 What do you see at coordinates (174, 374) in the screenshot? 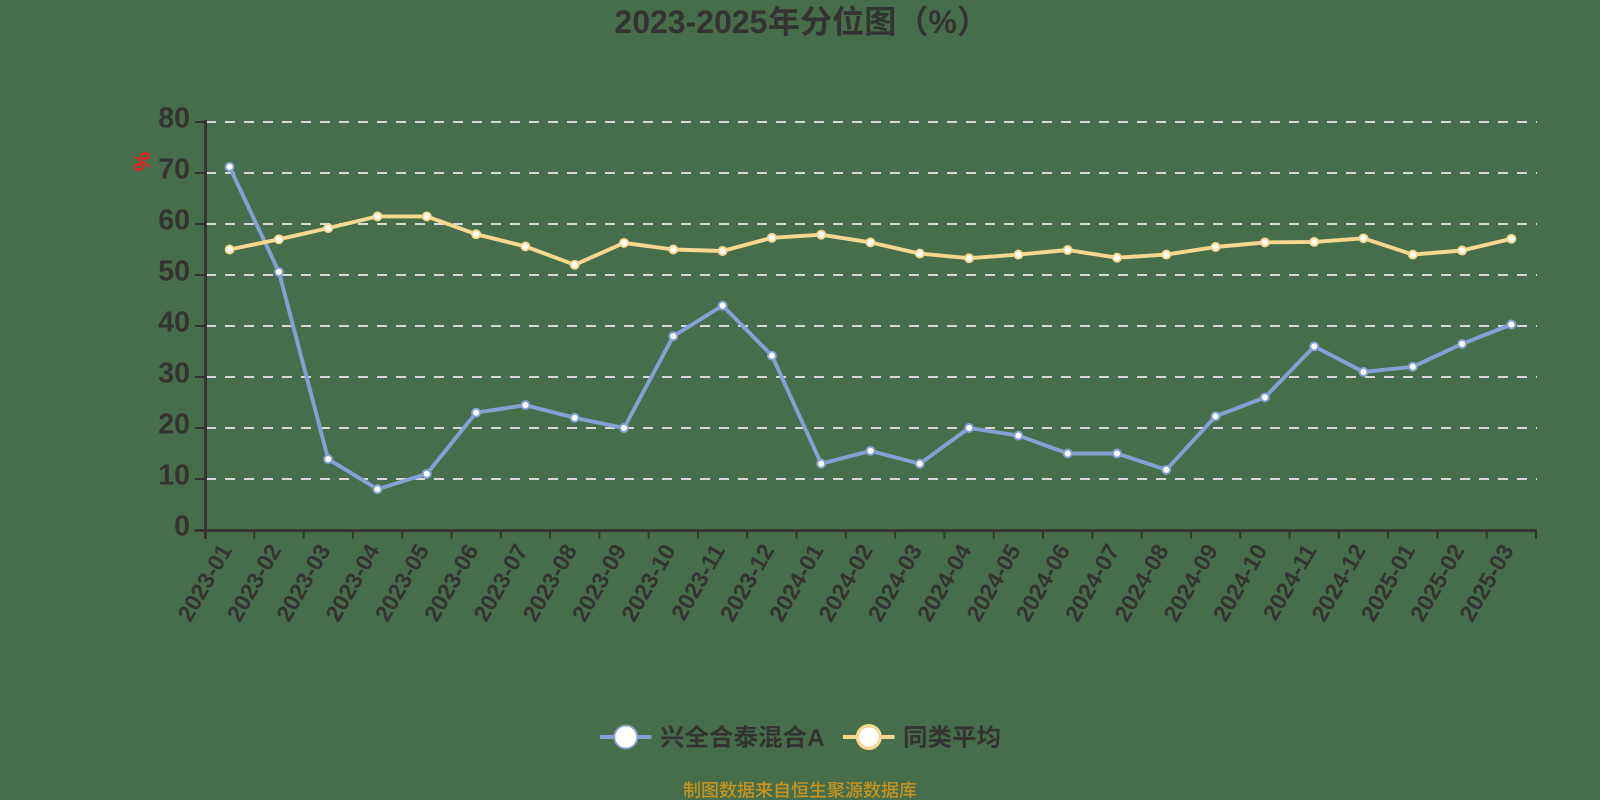
I see `svg-text: 30` at bounding box center [174, 374].